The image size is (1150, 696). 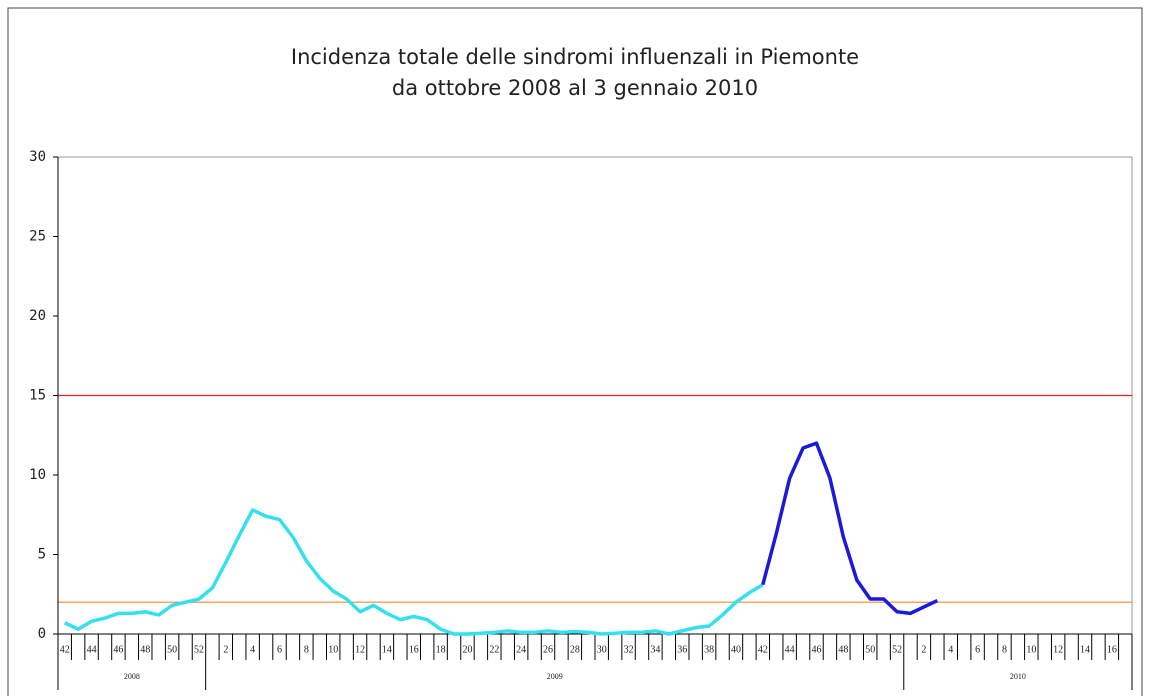 What do you see at coordinates (42, 555) in the screenshot?
I see `y-tick-label: 5` at bounding box center [42, 555].